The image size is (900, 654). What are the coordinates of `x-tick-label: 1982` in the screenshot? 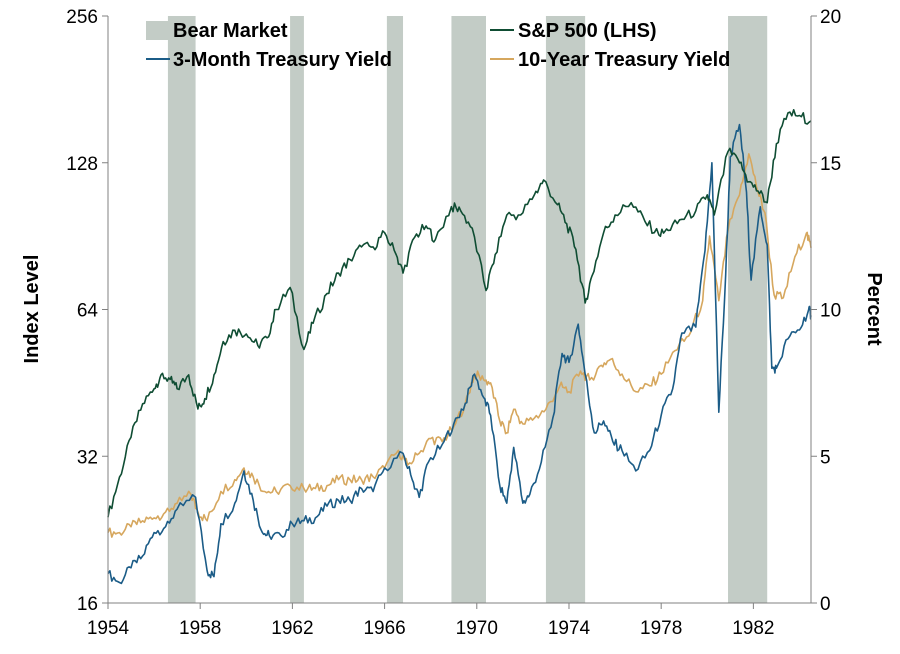 It's located at (753, 628).